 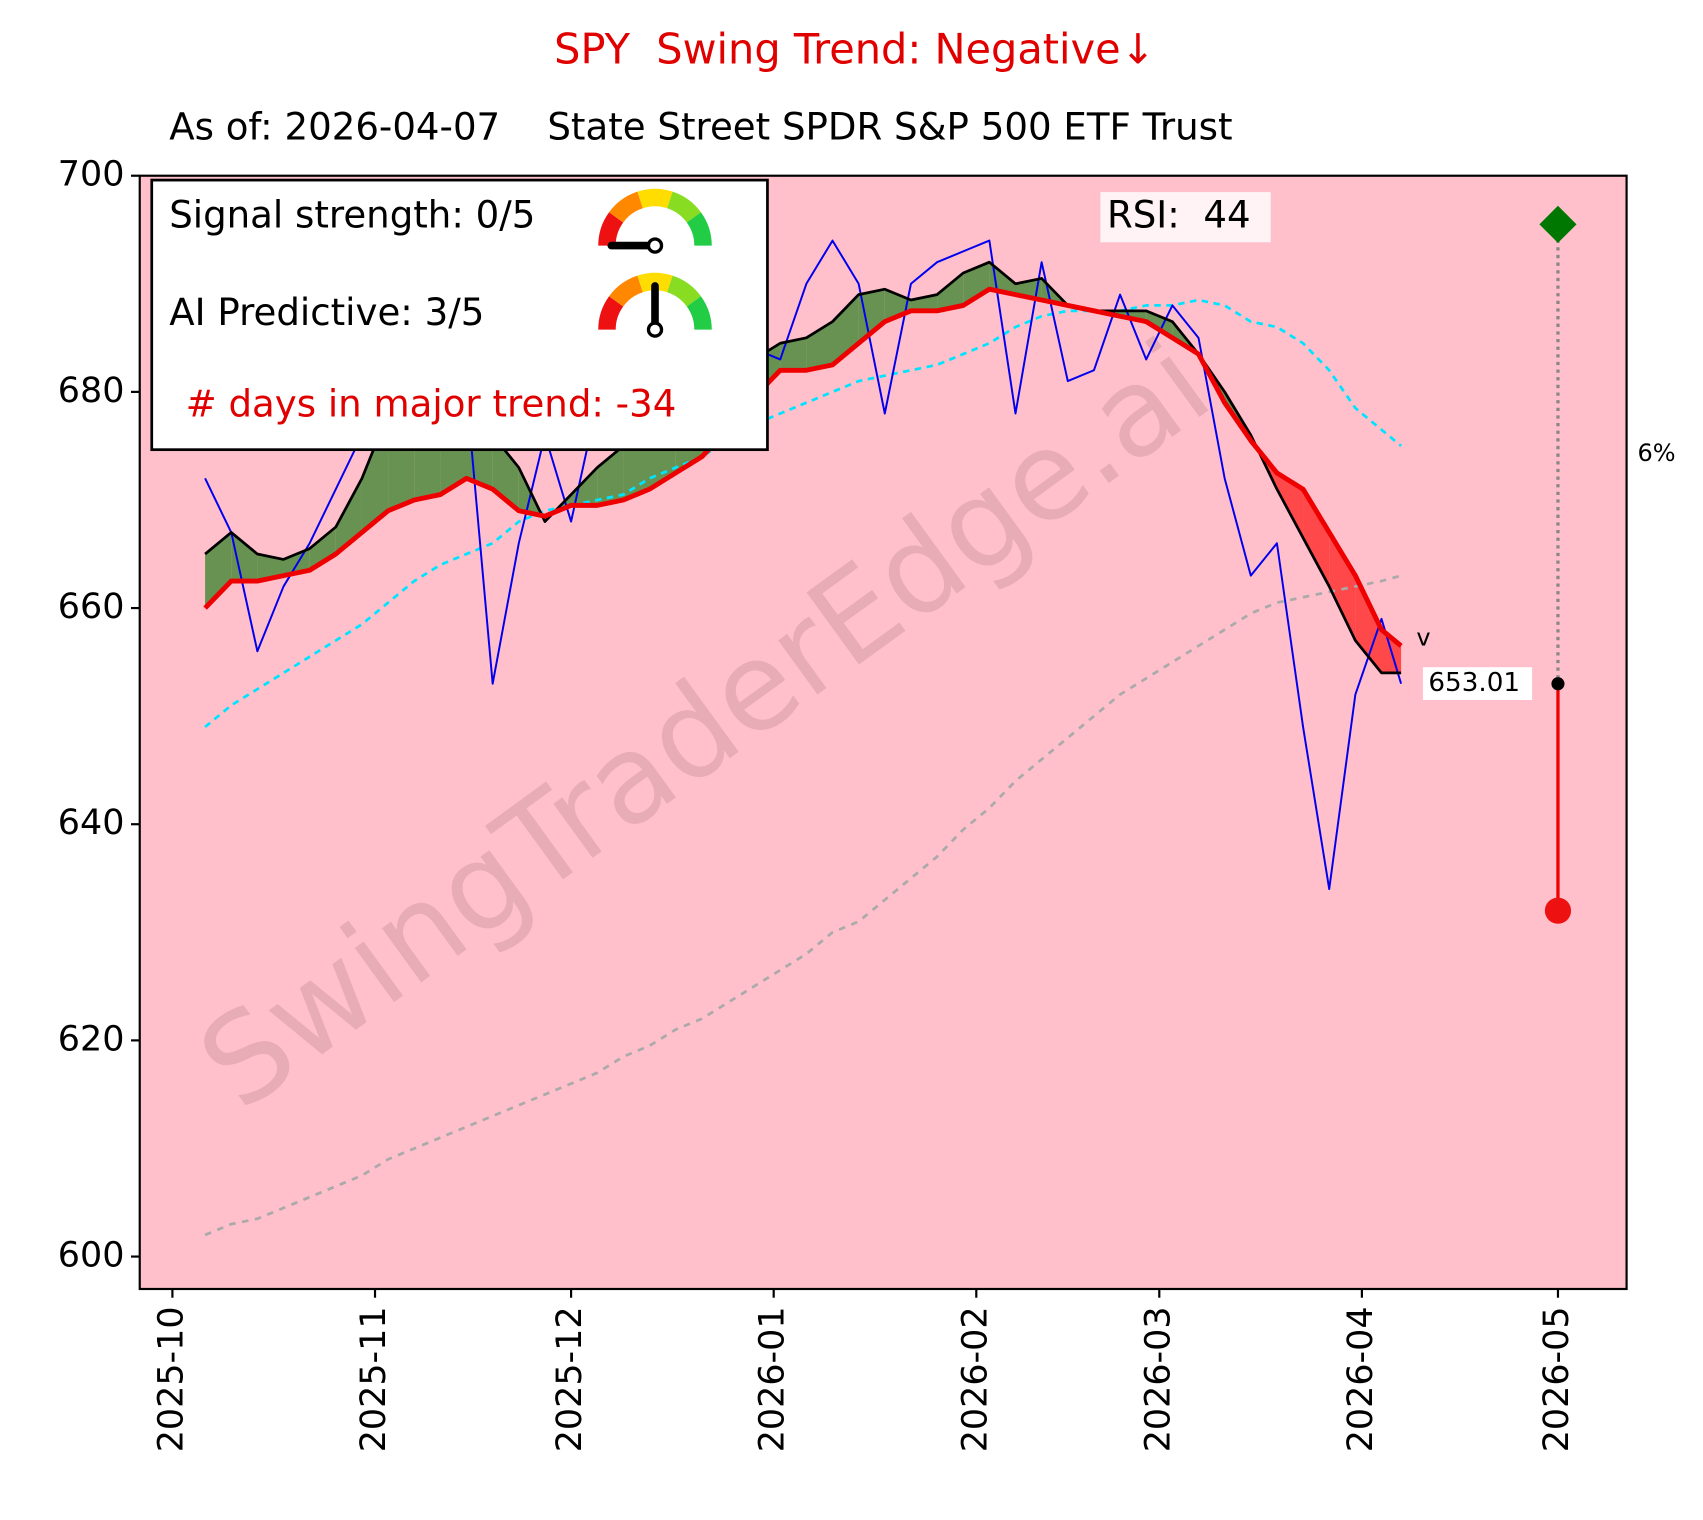 I want to click on y-tick-label: 600, so click(x=91, y=1256).